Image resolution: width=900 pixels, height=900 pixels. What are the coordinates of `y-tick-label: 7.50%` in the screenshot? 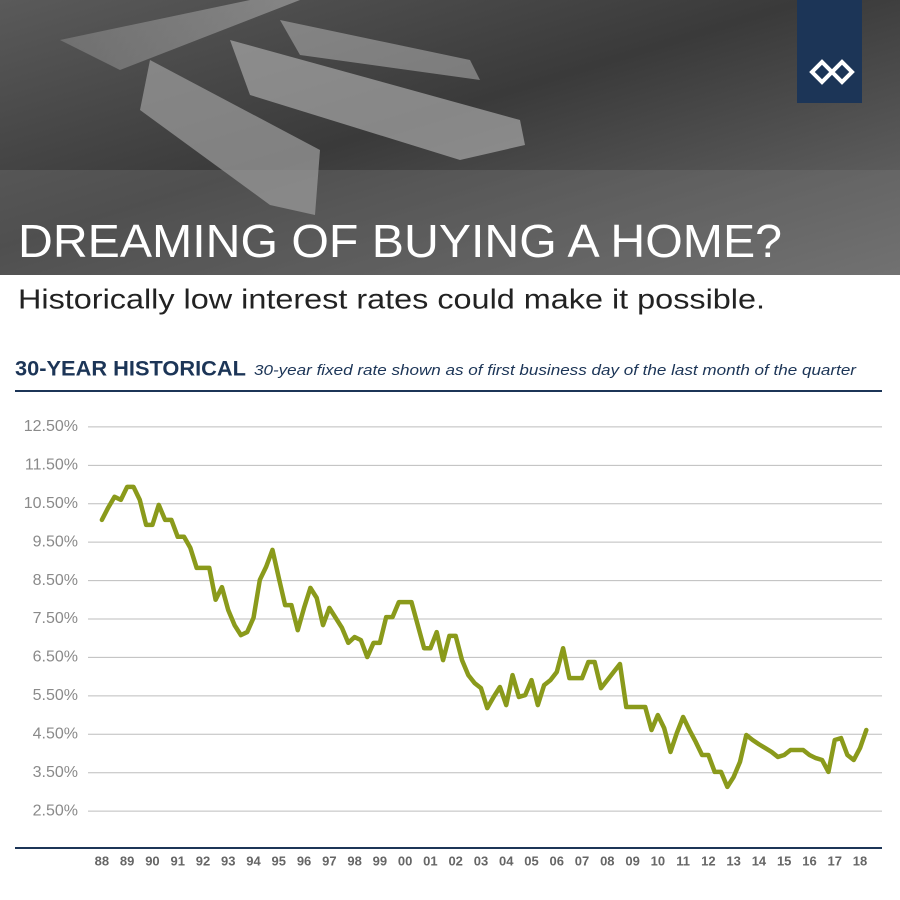 It's located at (55, 618).